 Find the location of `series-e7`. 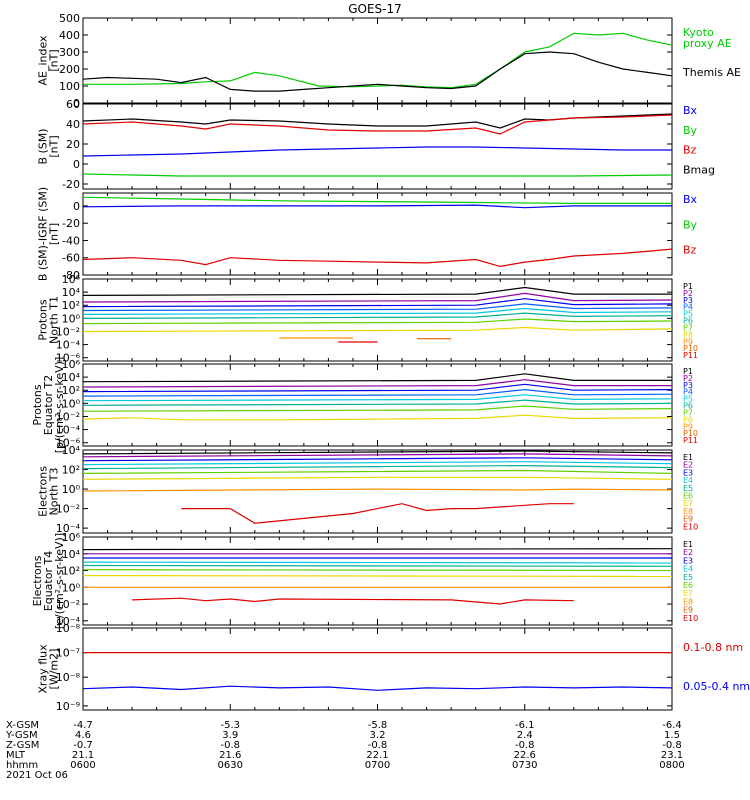

series-e7 is located at coordinates (377, 478).